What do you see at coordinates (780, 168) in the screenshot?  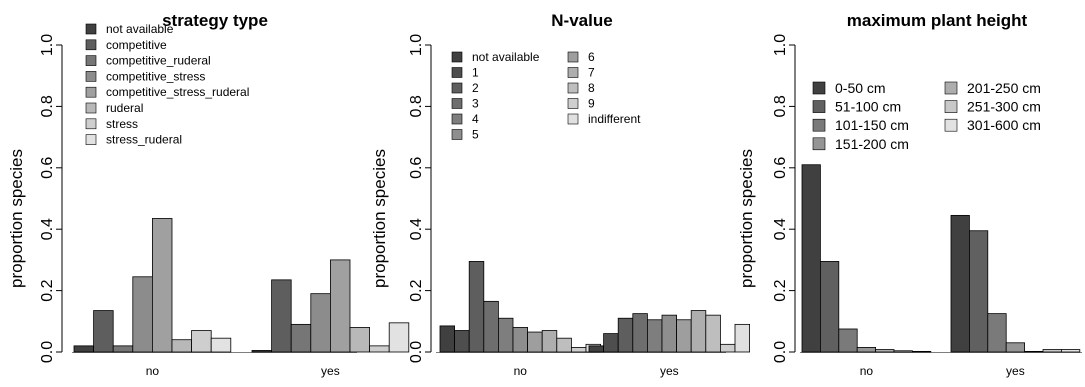 I see `panel3-ytick-label: 0.6` at bounding box center [780, 168].